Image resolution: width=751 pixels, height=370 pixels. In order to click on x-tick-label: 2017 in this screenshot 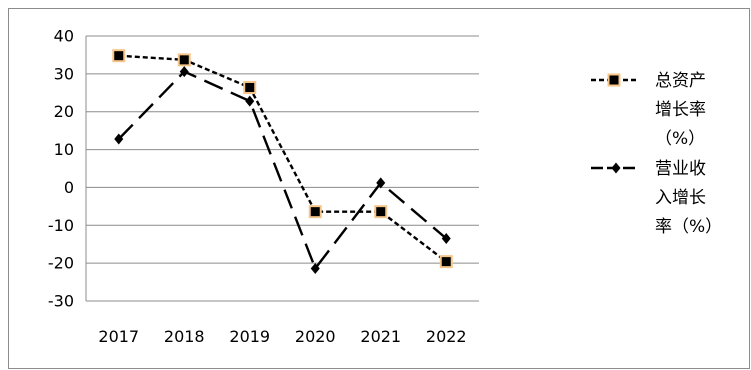, I will do `click(118, 336)`.